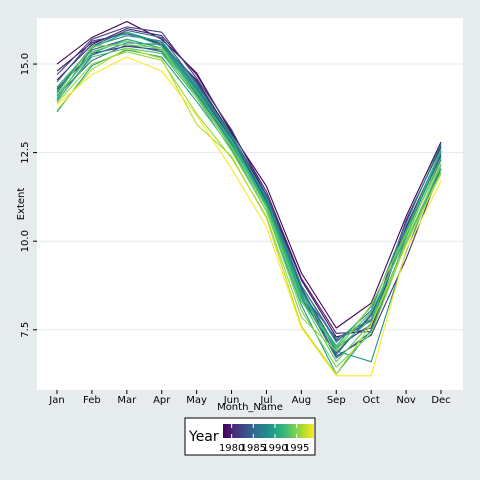  I want to click on x-axis-title: Month_Name, so click(250, 407).